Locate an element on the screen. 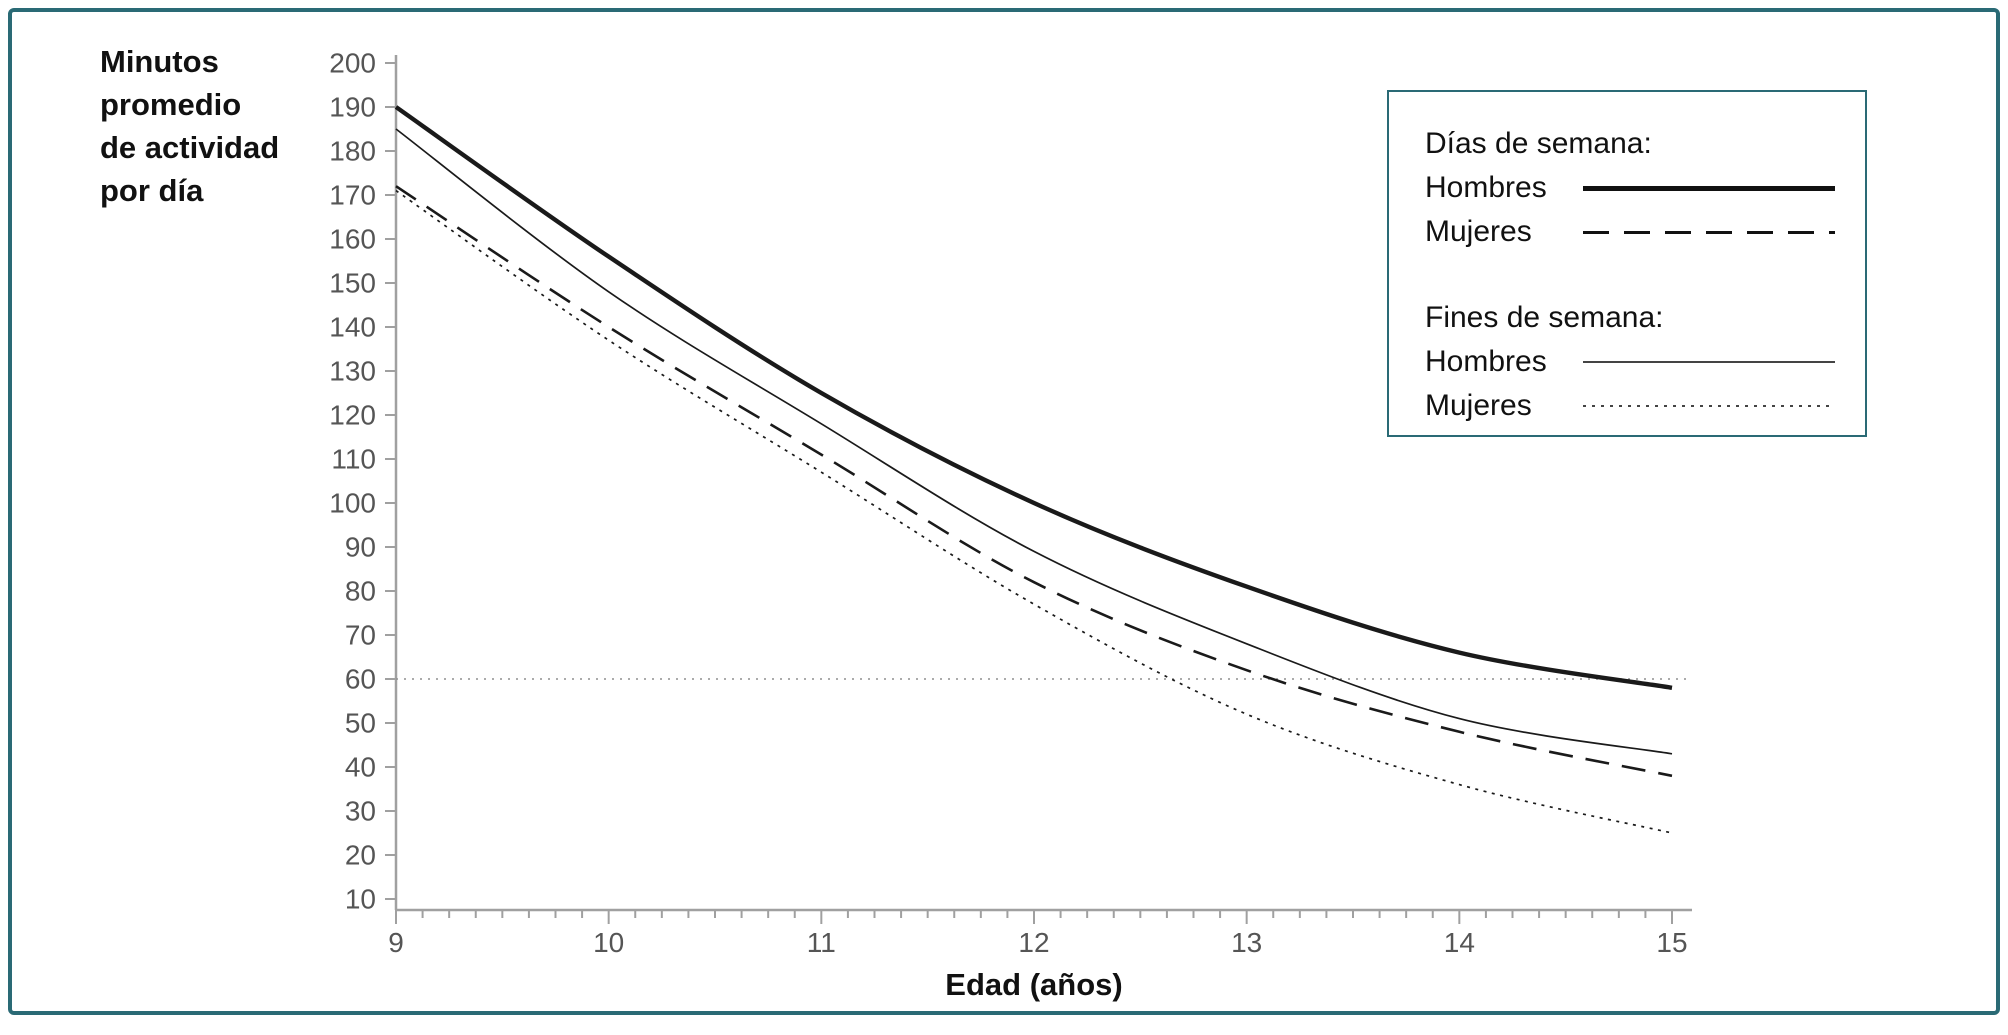  x-tick-label: 15 is located at coordinates (1671, 942).